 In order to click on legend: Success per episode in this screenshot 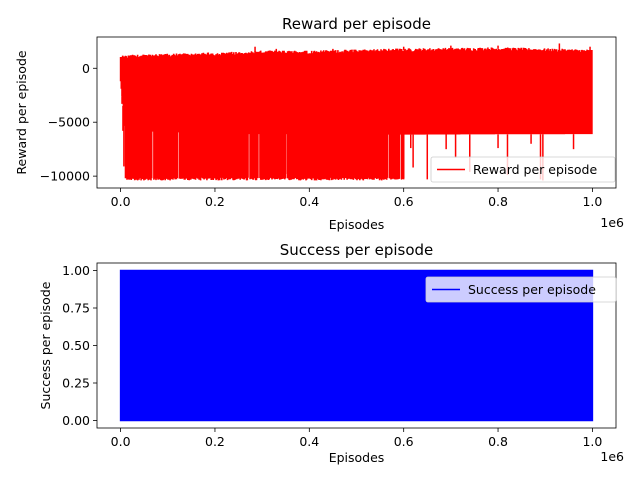, I will do `click(521, 289)`.